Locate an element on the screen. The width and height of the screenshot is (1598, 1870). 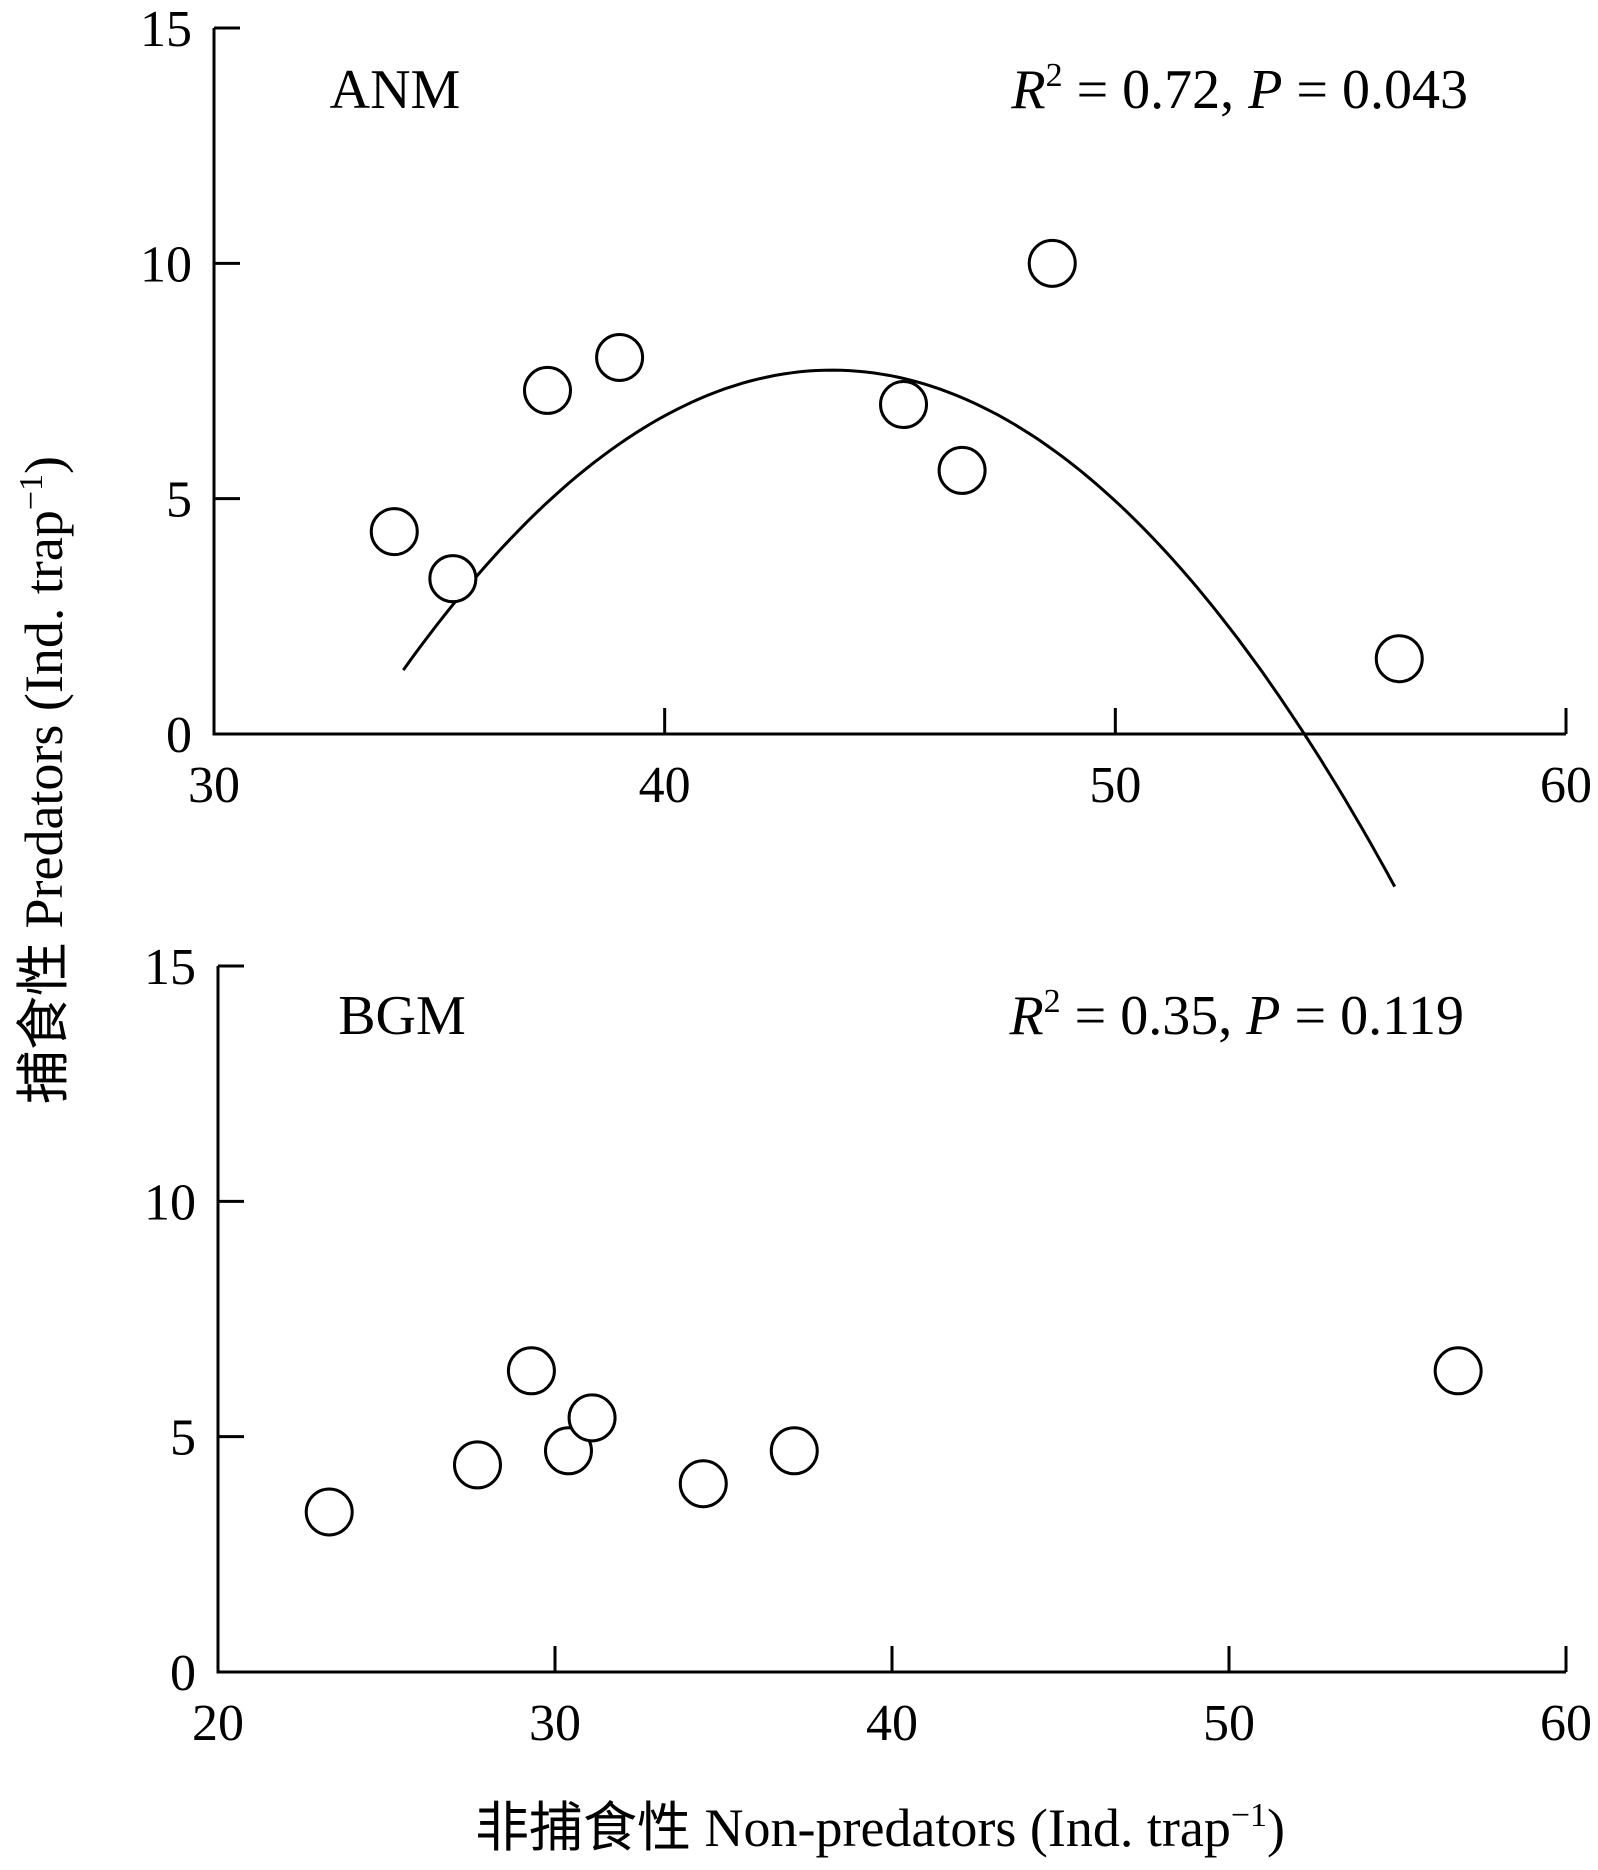
x-axis-title: 非捕食性 Non-predators (Ind. trap−1) is located at coordinates (880, 1827).